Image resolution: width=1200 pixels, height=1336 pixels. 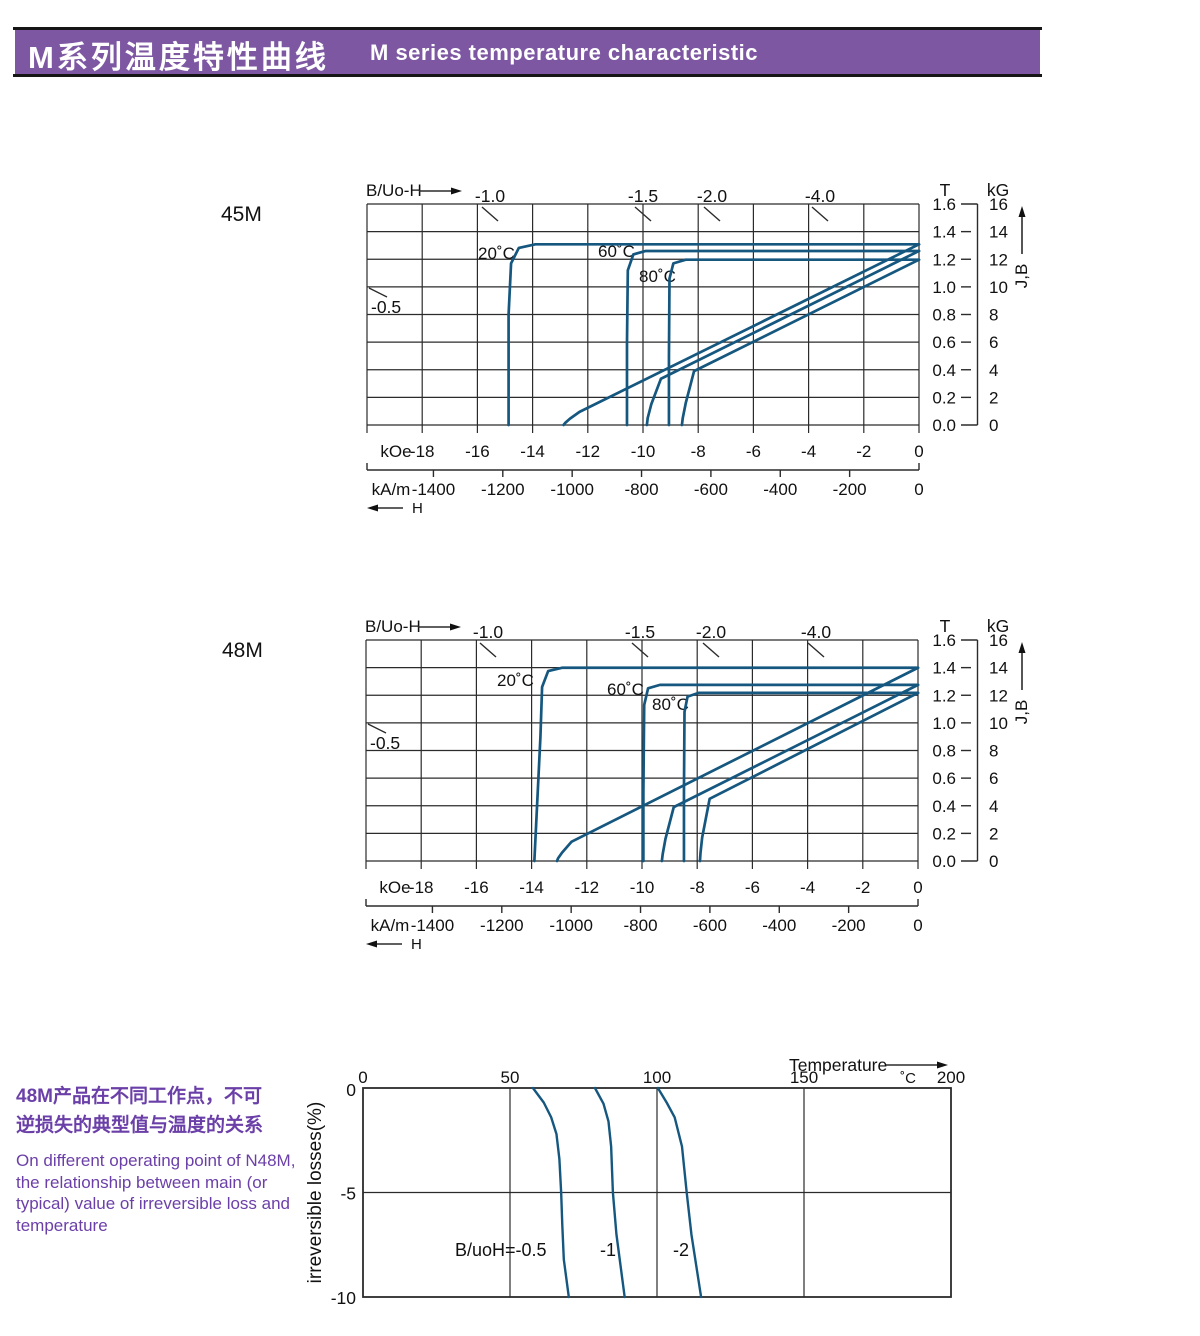 I want to click on side-note-en-line1: On different operating point of N48M,, so click(x=156, y=1160).